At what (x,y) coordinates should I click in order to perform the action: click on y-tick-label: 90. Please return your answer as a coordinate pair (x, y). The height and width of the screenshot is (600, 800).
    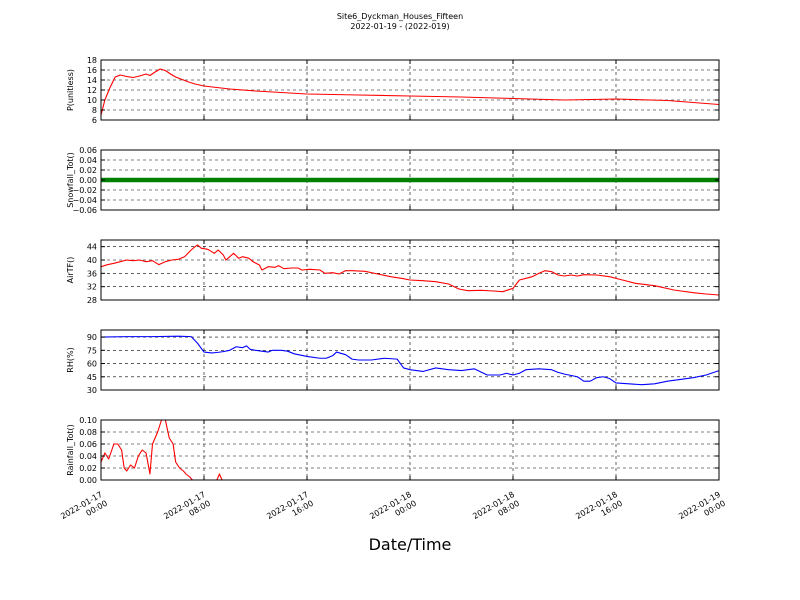
    Looking at the image, I should click on (92, 337).